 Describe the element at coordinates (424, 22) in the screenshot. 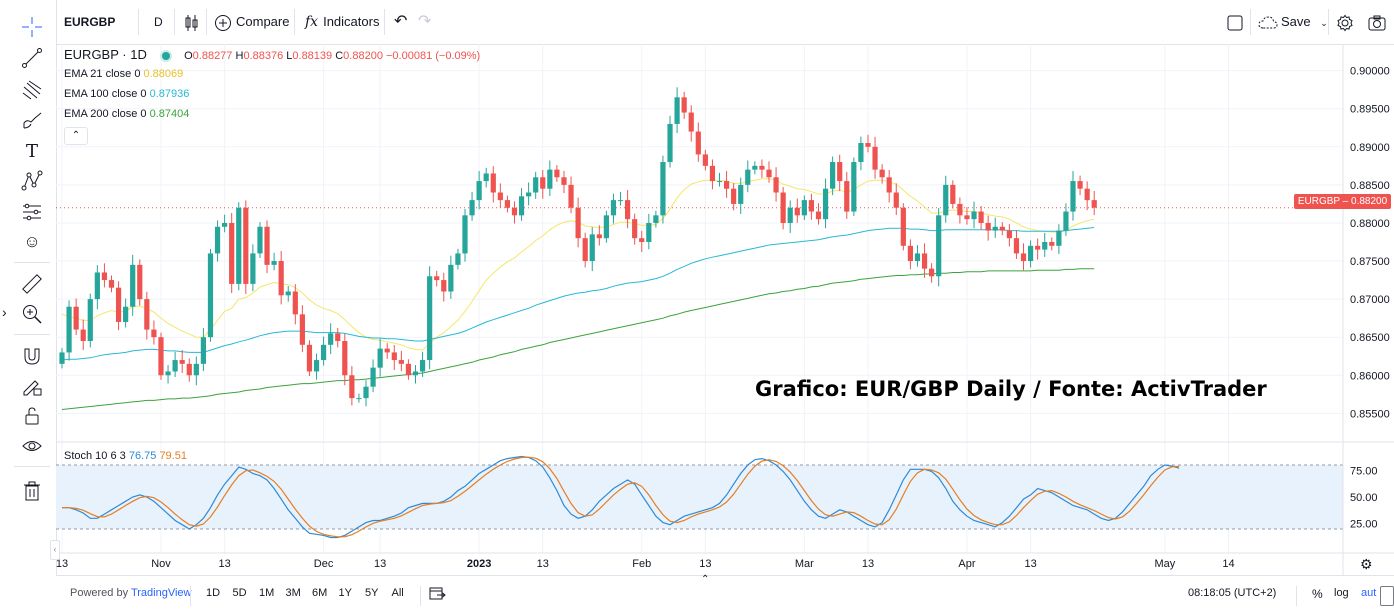

I see `redo-button: ↷` at that location.